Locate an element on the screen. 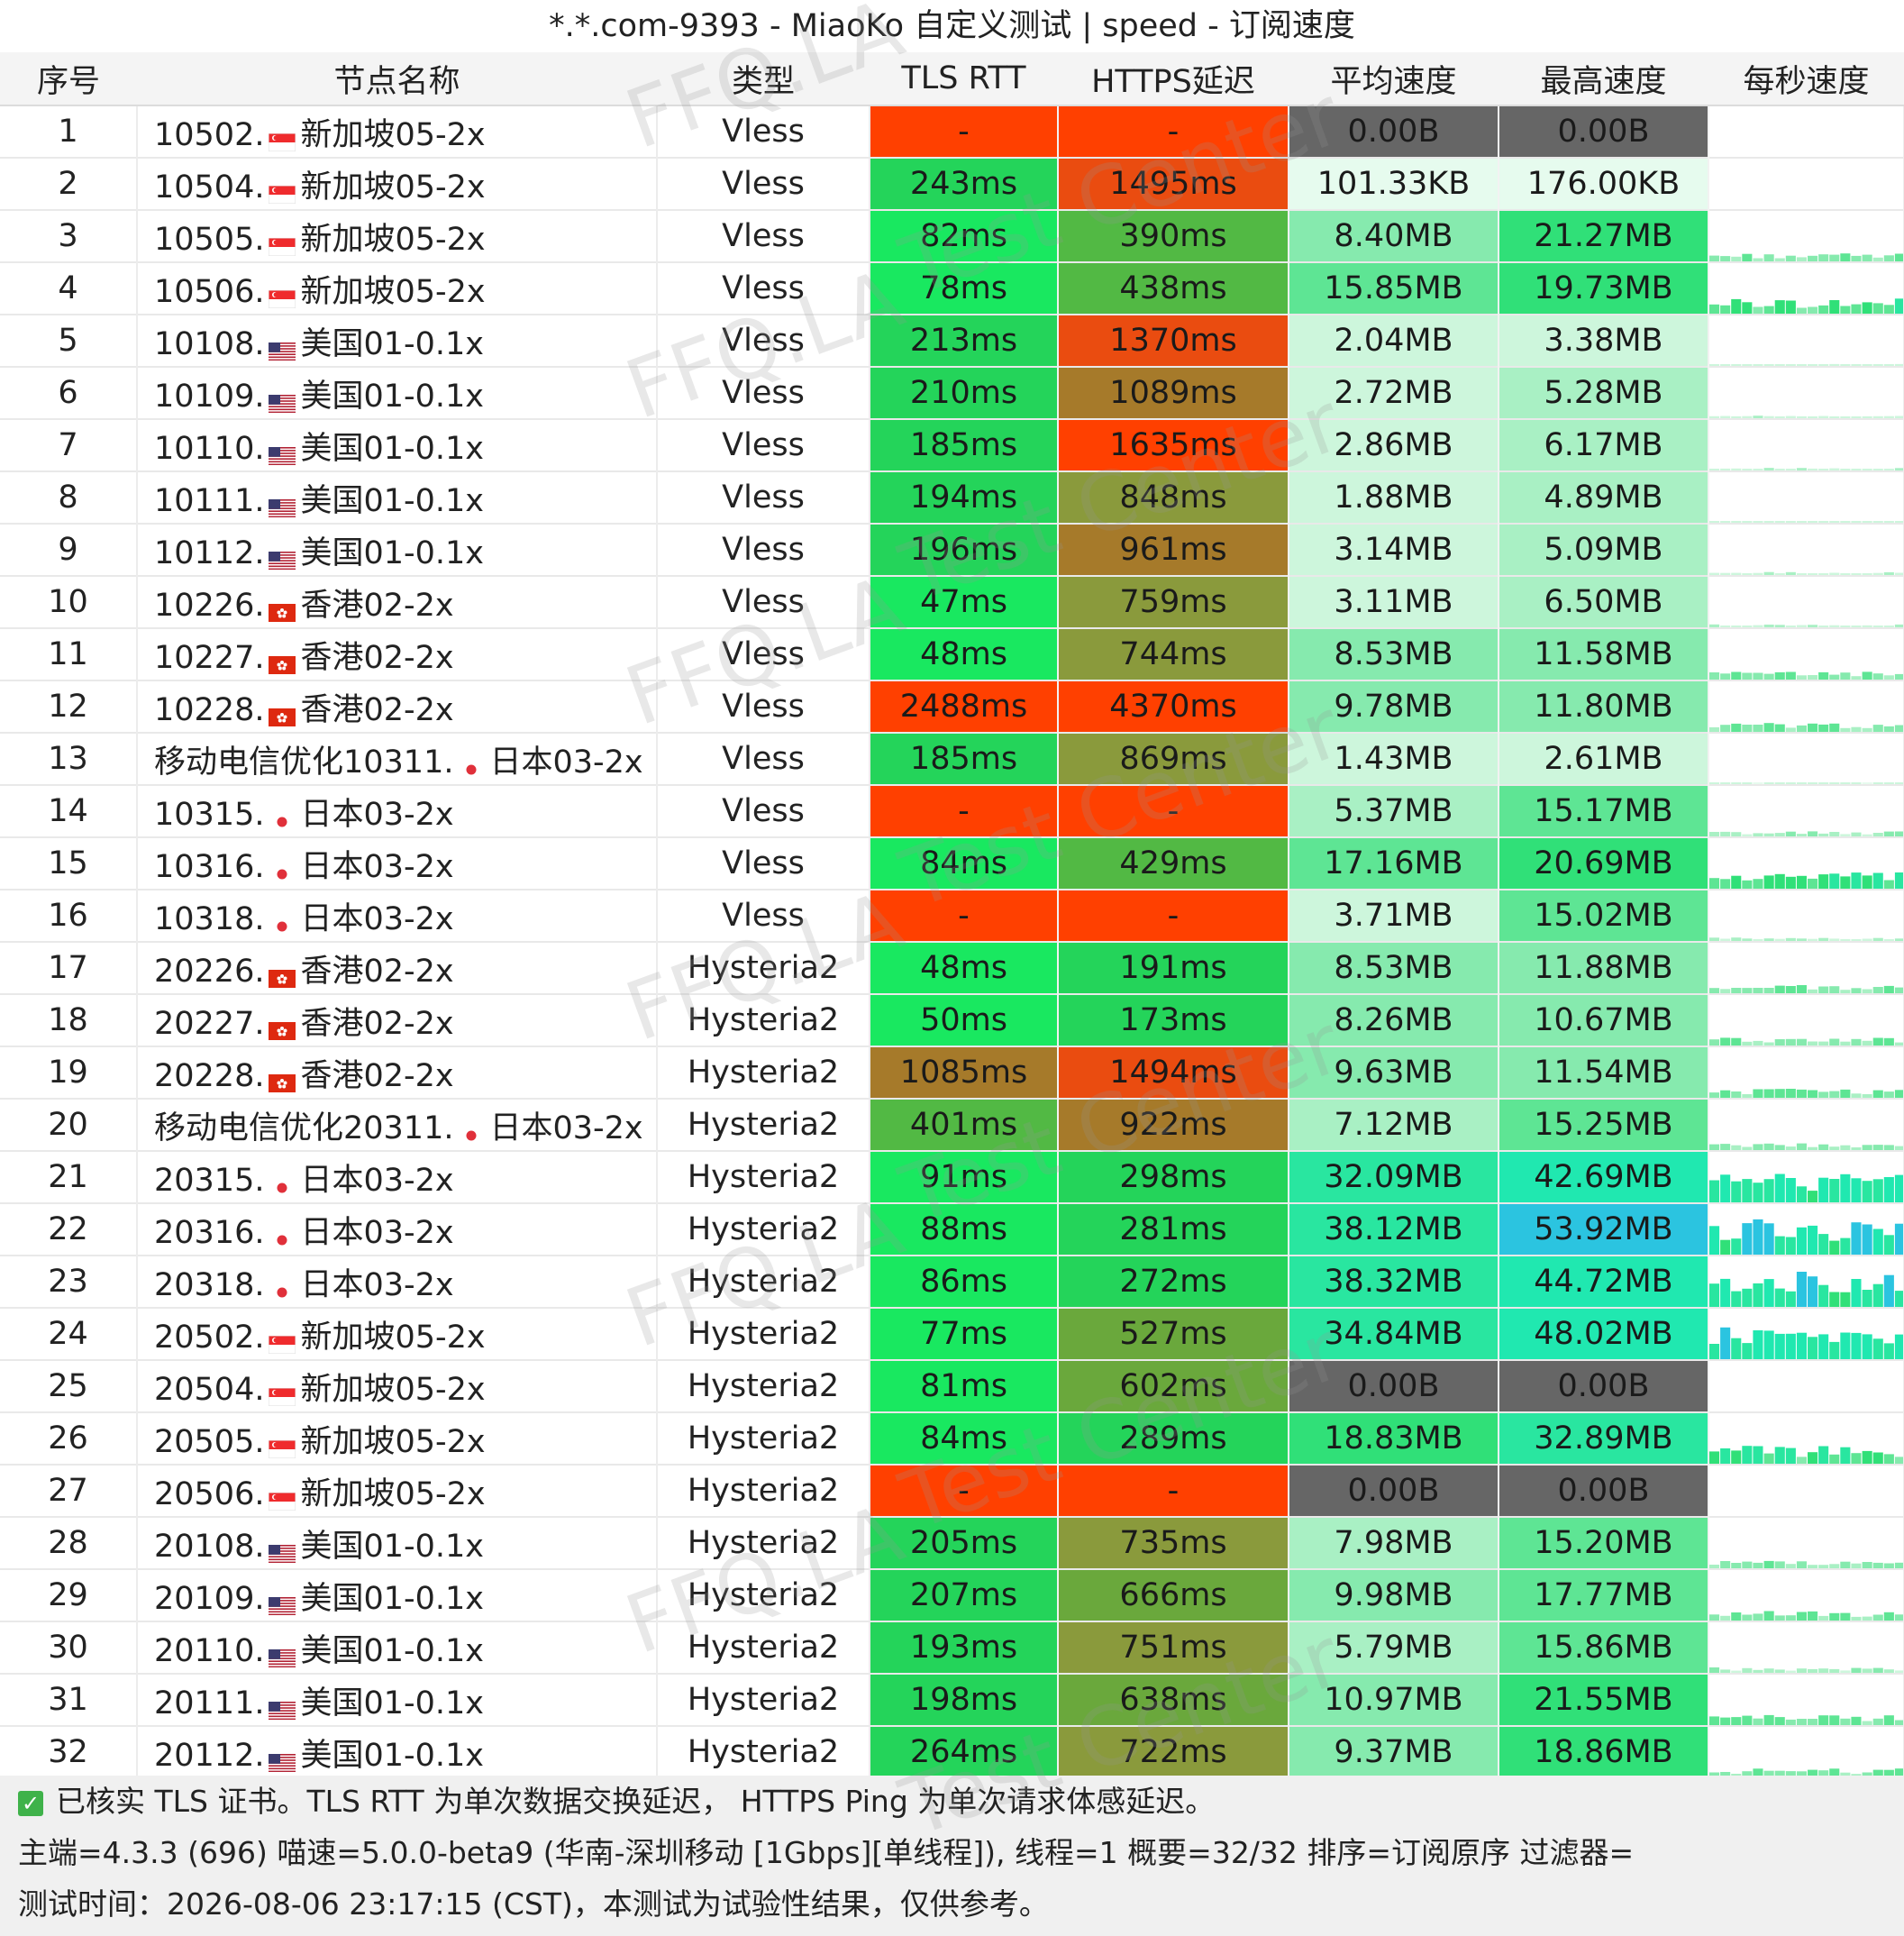  col-header-https-latency: HTTPS延迟 is located at coordinates (1173, 79).